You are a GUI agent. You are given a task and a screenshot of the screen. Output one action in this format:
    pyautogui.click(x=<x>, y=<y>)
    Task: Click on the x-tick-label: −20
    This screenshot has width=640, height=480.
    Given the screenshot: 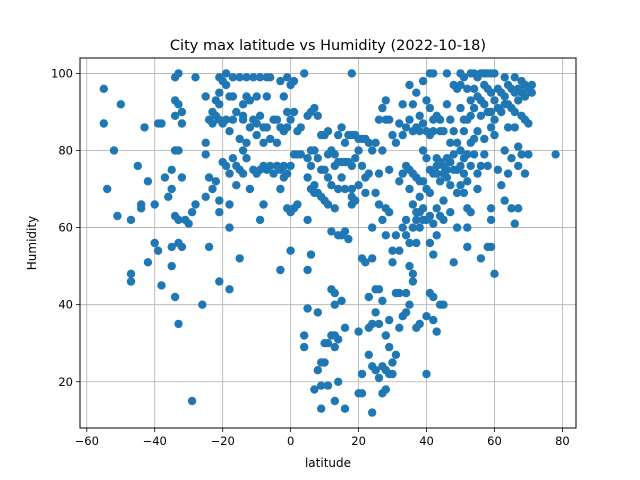 What is the action you would take?
    pyautogui.click(x=223, y=441)
    